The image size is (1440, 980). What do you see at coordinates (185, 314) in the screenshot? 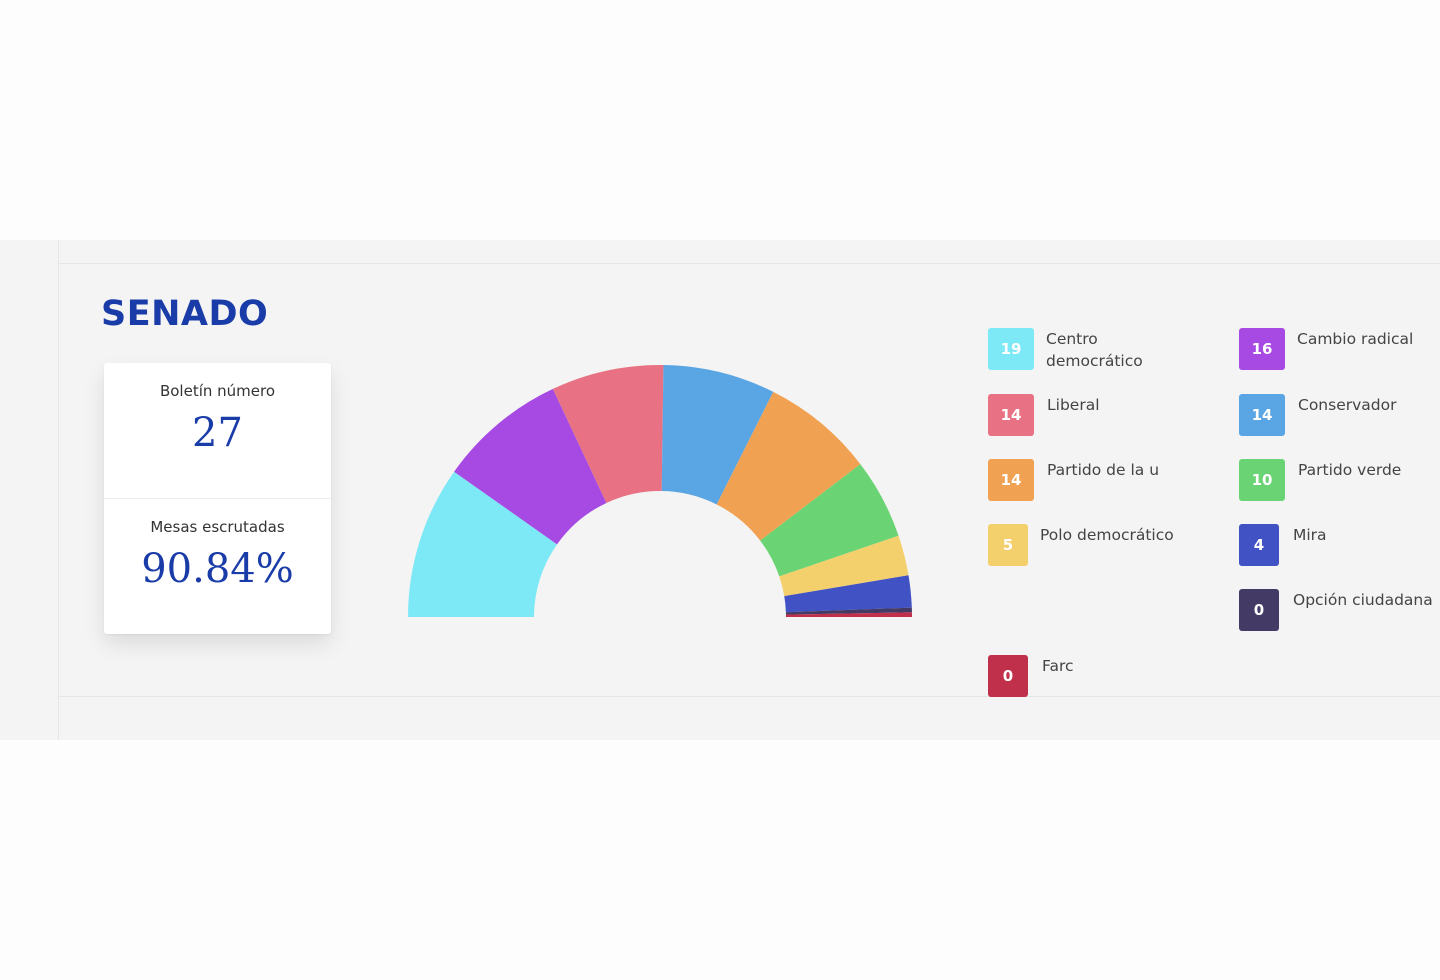
I see `page-title: SENADO` at bounding box center [185, 314].